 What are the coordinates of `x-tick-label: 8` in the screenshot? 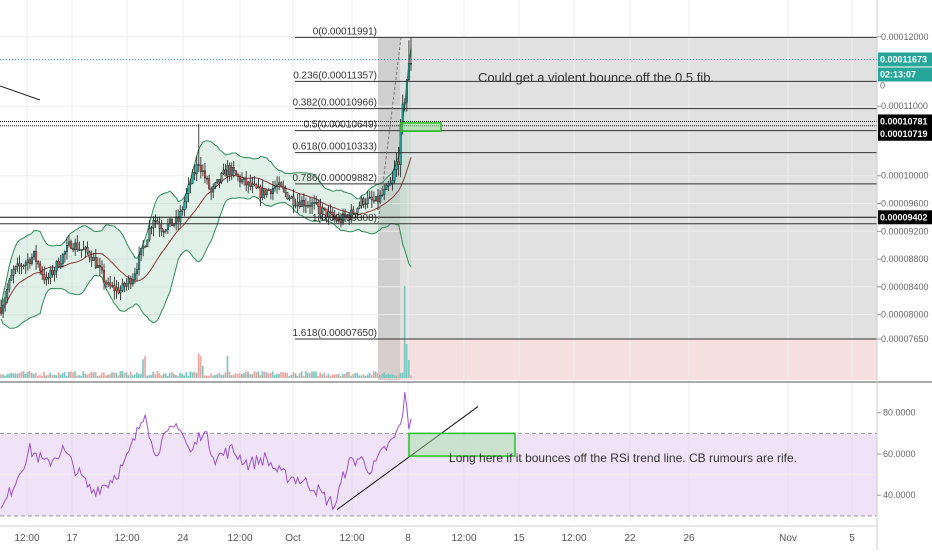 It's located at (408, 538).